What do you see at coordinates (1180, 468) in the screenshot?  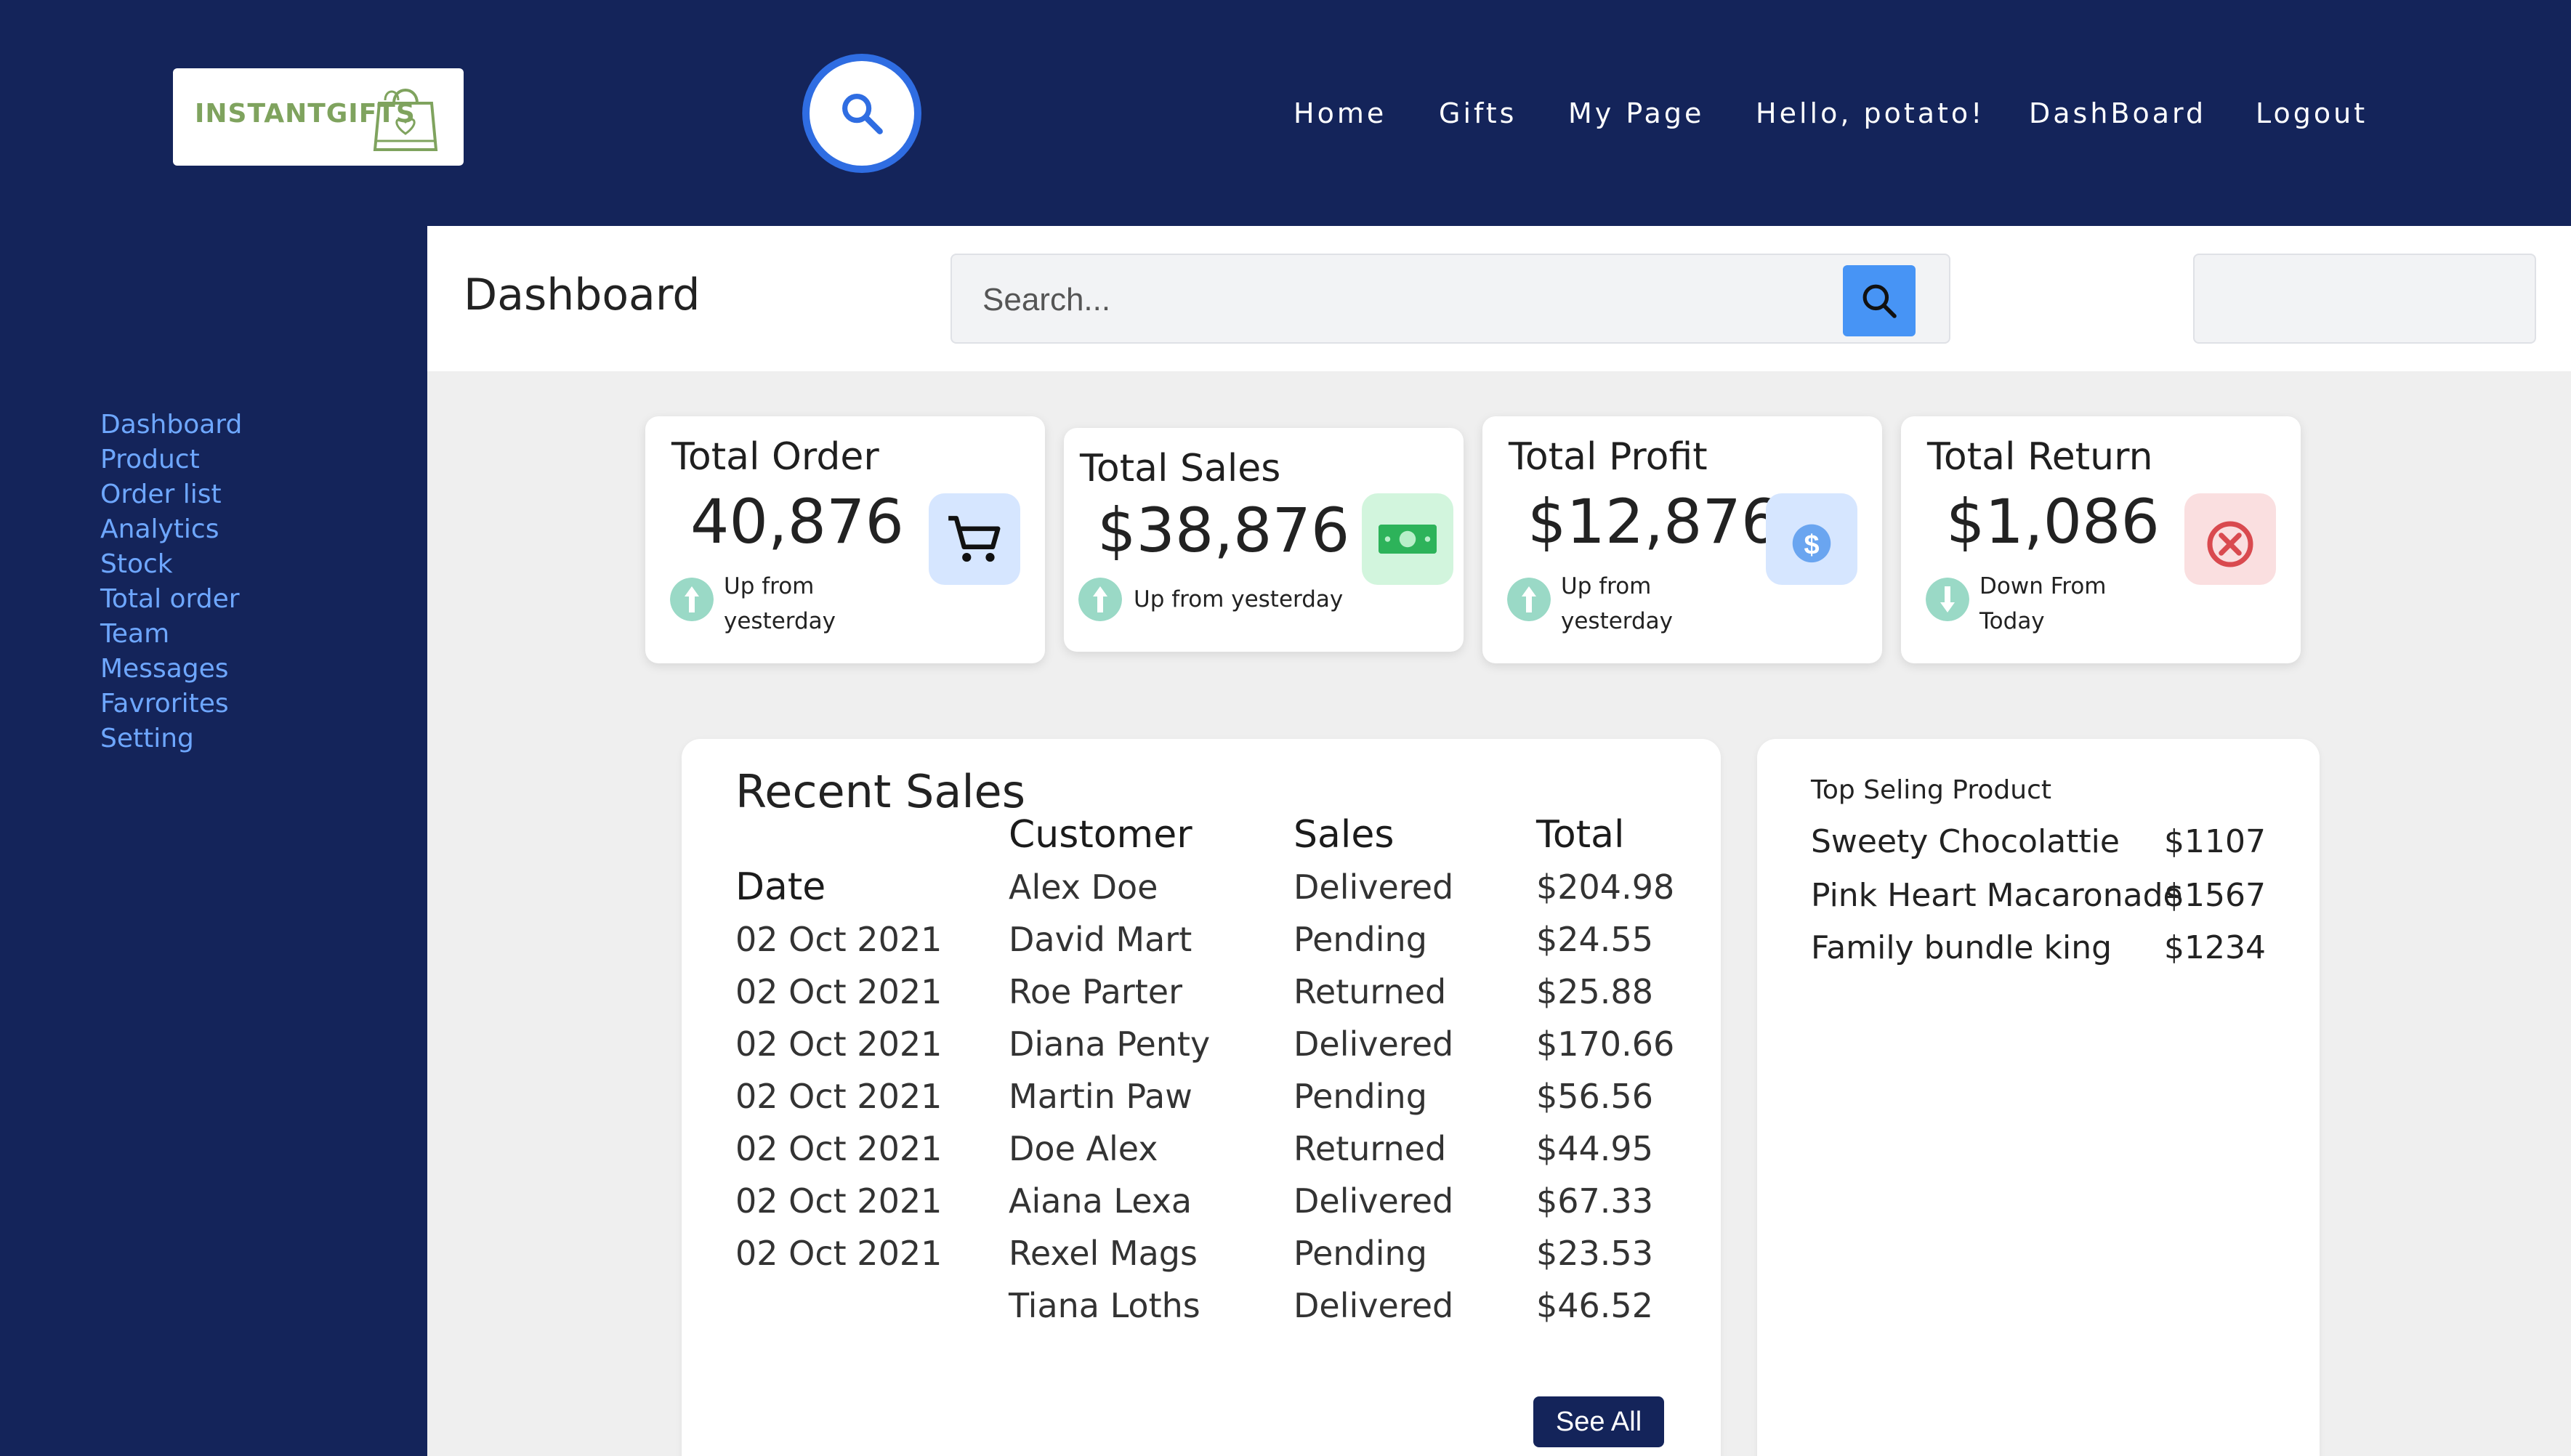 I see `stat-title: Total Sales` at bounding box center [1180, 468].